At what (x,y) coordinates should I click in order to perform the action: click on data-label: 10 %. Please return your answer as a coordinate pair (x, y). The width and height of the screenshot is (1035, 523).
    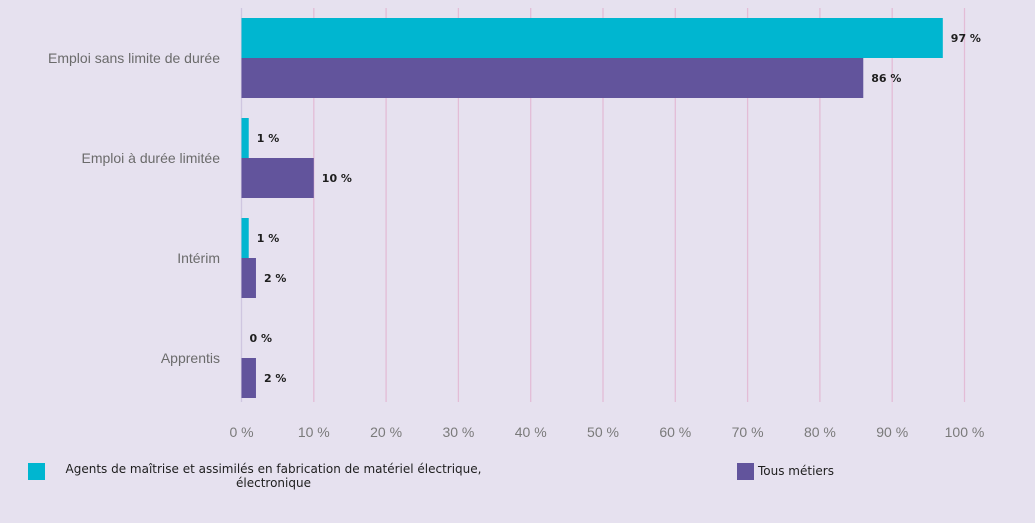
    Looking at the image, I should click on (337, 178).